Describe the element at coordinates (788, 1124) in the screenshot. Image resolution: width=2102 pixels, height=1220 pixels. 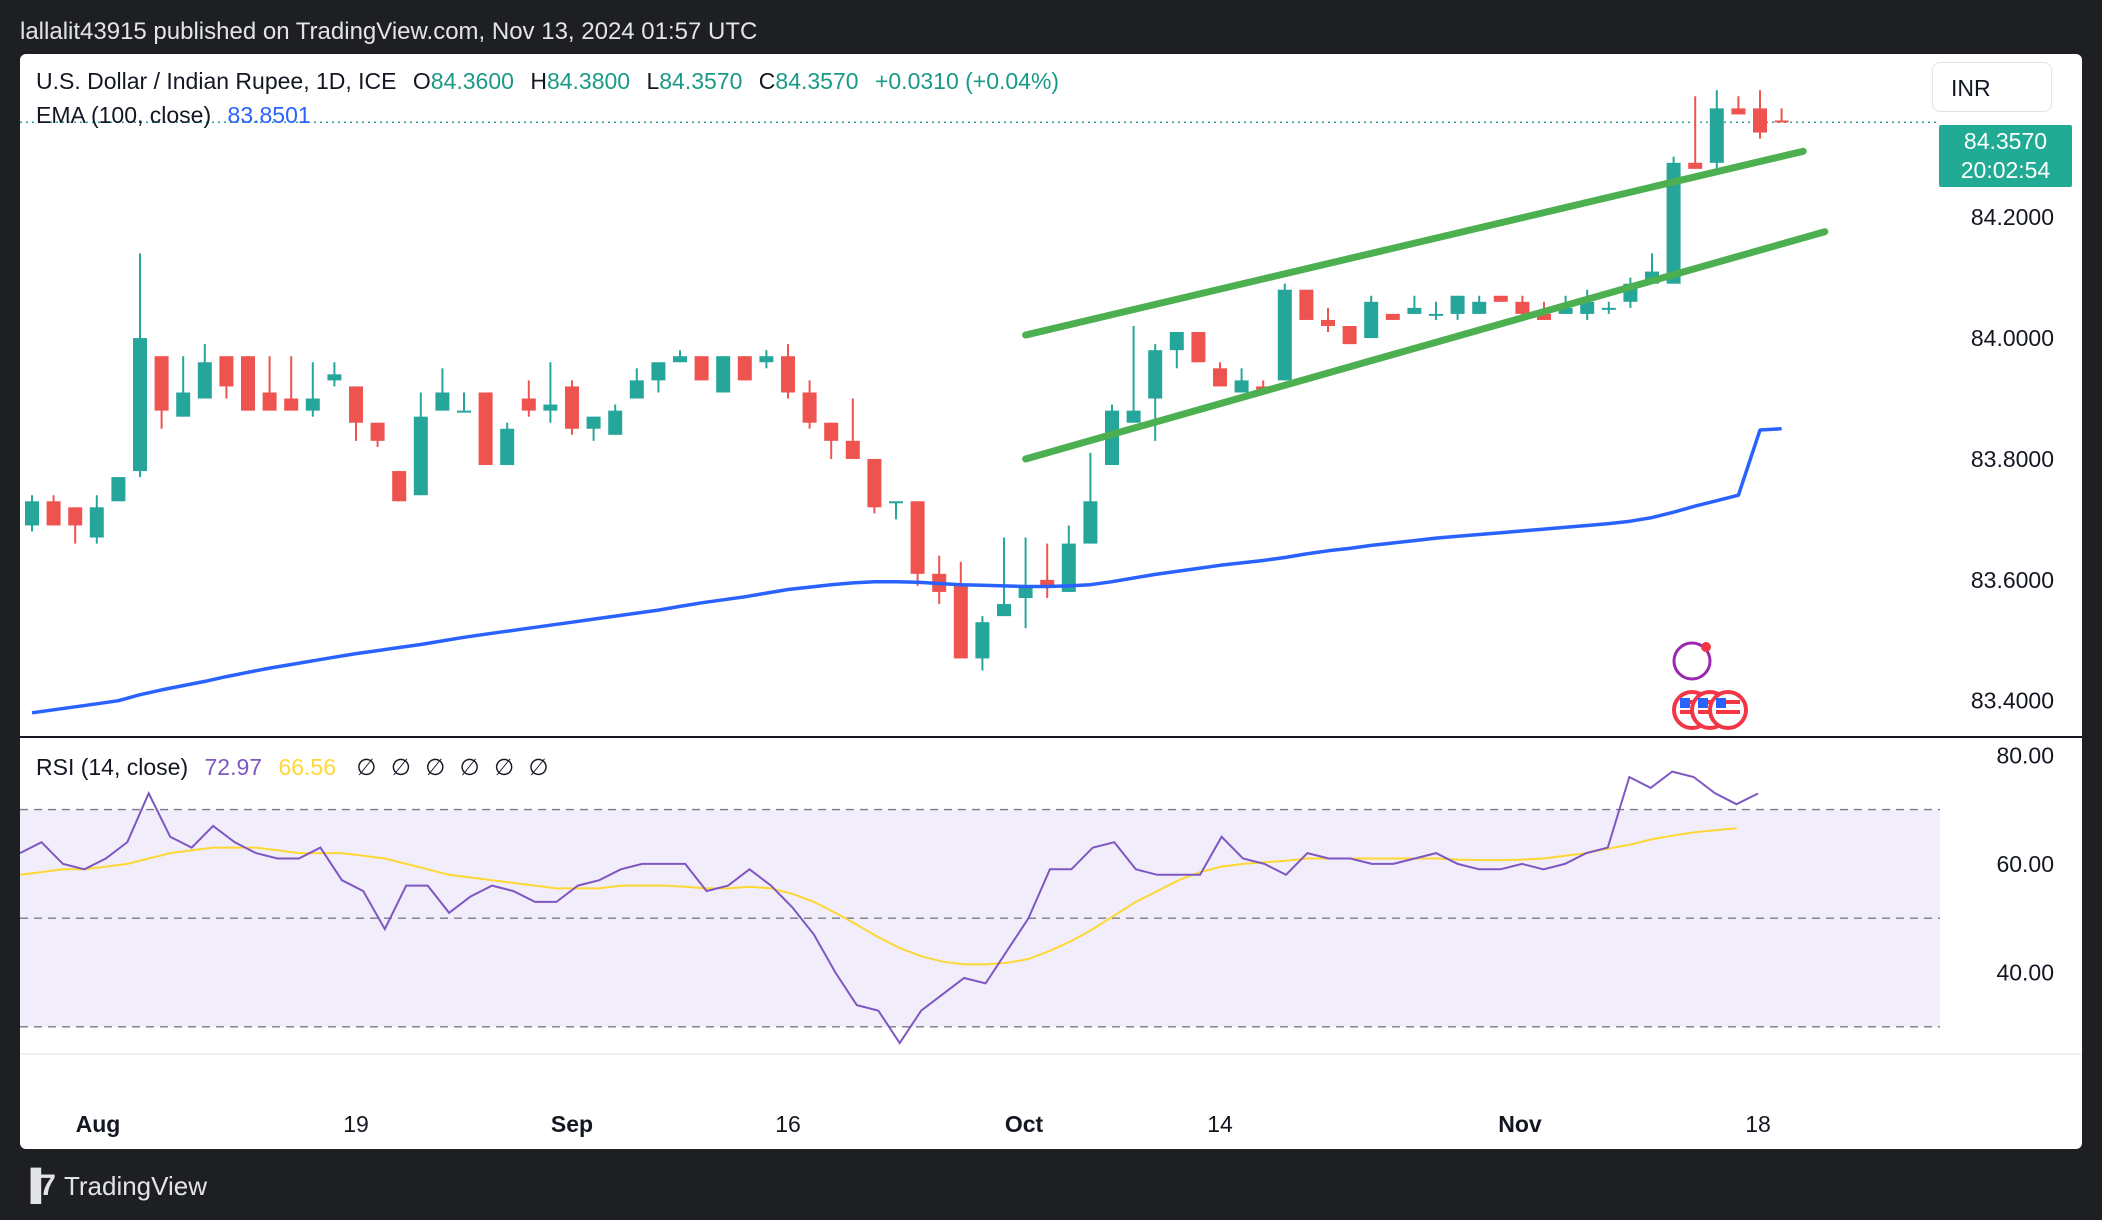
I see `time-axis-label: 16` at that location.